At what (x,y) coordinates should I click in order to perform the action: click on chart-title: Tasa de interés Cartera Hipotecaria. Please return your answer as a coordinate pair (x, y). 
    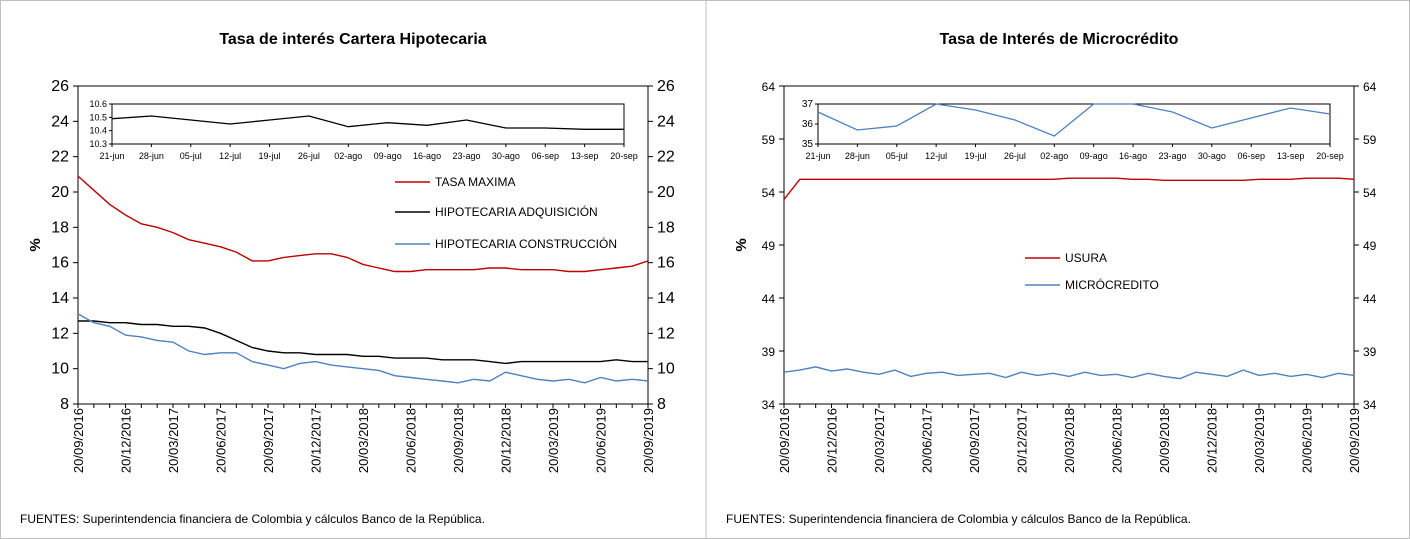
    Looking at the image, I should click on (352, 39).